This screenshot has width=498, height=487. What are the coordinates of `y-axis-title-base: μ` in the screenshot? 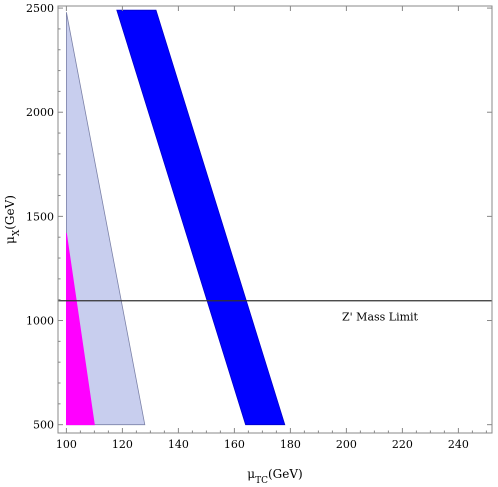 It's located at (10, 240).